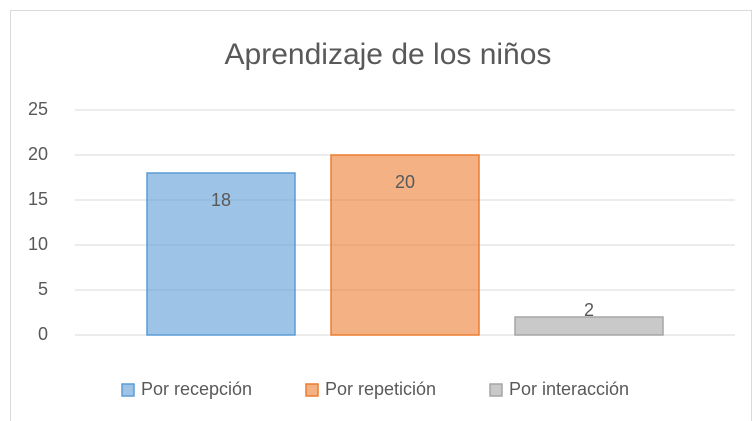  What do you see at coordinates (380, 389) in the screenshot?
I see `legend-label: Por repetición` at bounding box center [380, 389].